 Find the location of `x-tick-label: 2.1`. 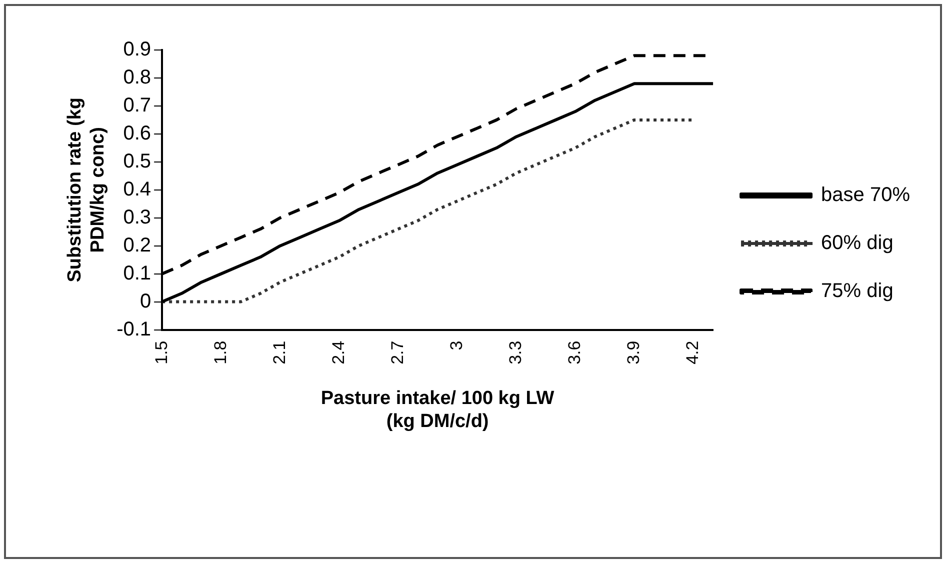

x-tick-label: 2.1 is located at coordinates (279, 352).